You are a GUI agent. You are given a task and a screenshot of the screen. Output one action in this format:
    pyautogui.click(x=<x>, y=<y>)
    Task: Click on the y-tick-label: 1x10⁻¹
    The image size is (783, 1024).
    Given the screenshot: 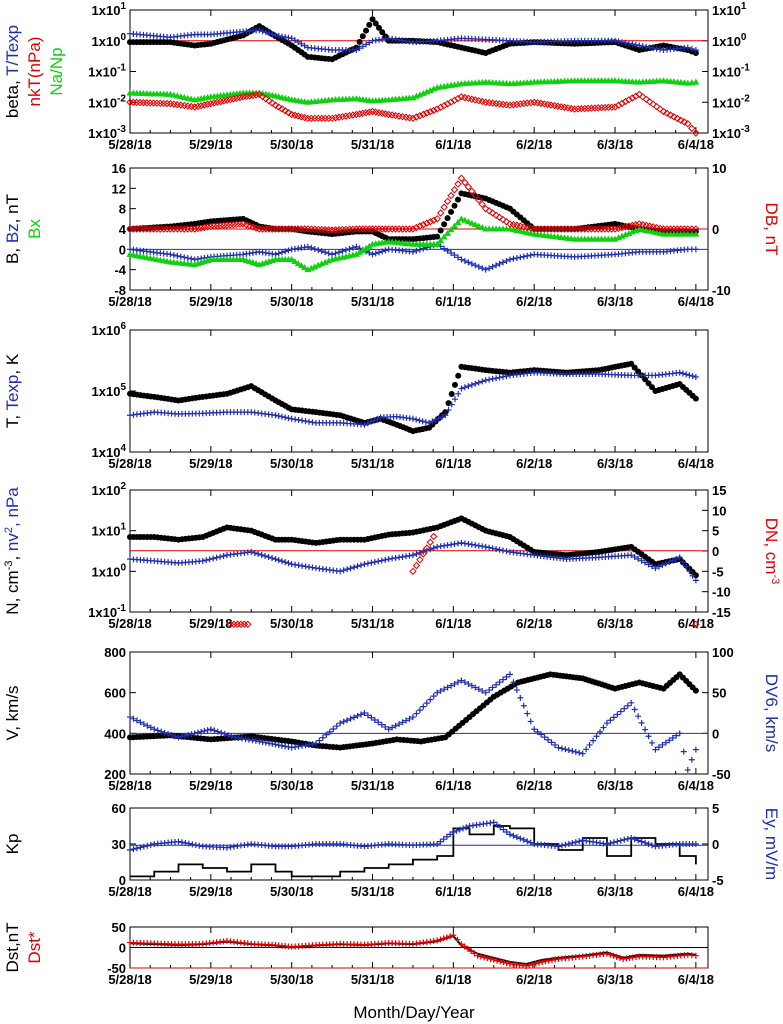 What is the action you would take?
    pyautogui.click(x=107, y=611)
    